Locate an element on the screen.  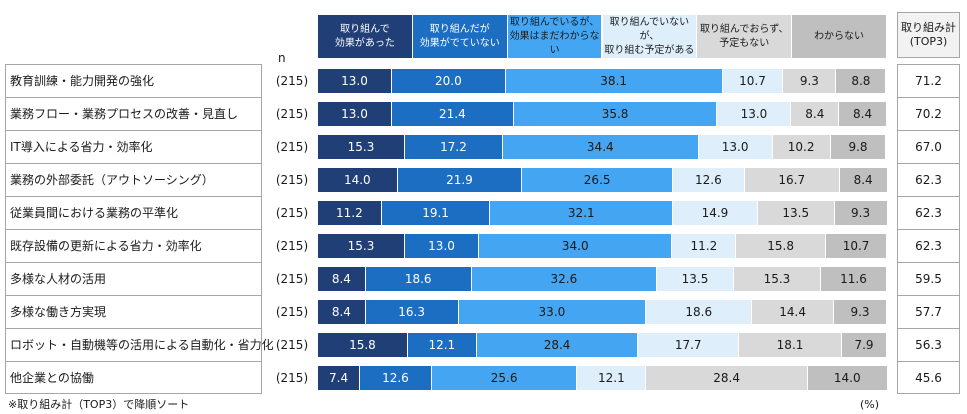
bar-segment: 7.4 is located at coordinates (339, 377).